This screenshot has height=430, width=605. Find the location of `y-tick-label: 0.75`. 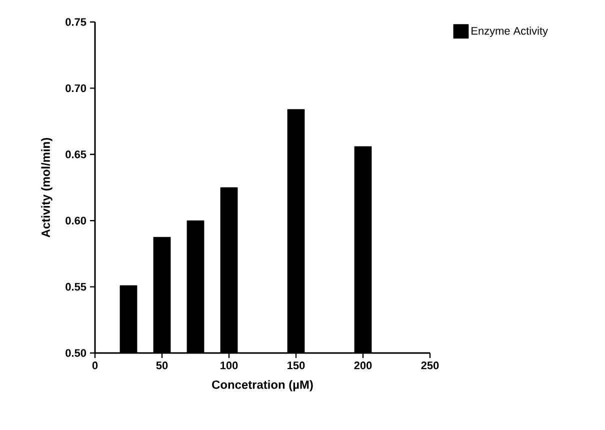

y-tick-label: 0.75 is located at coordinates (76, 22).